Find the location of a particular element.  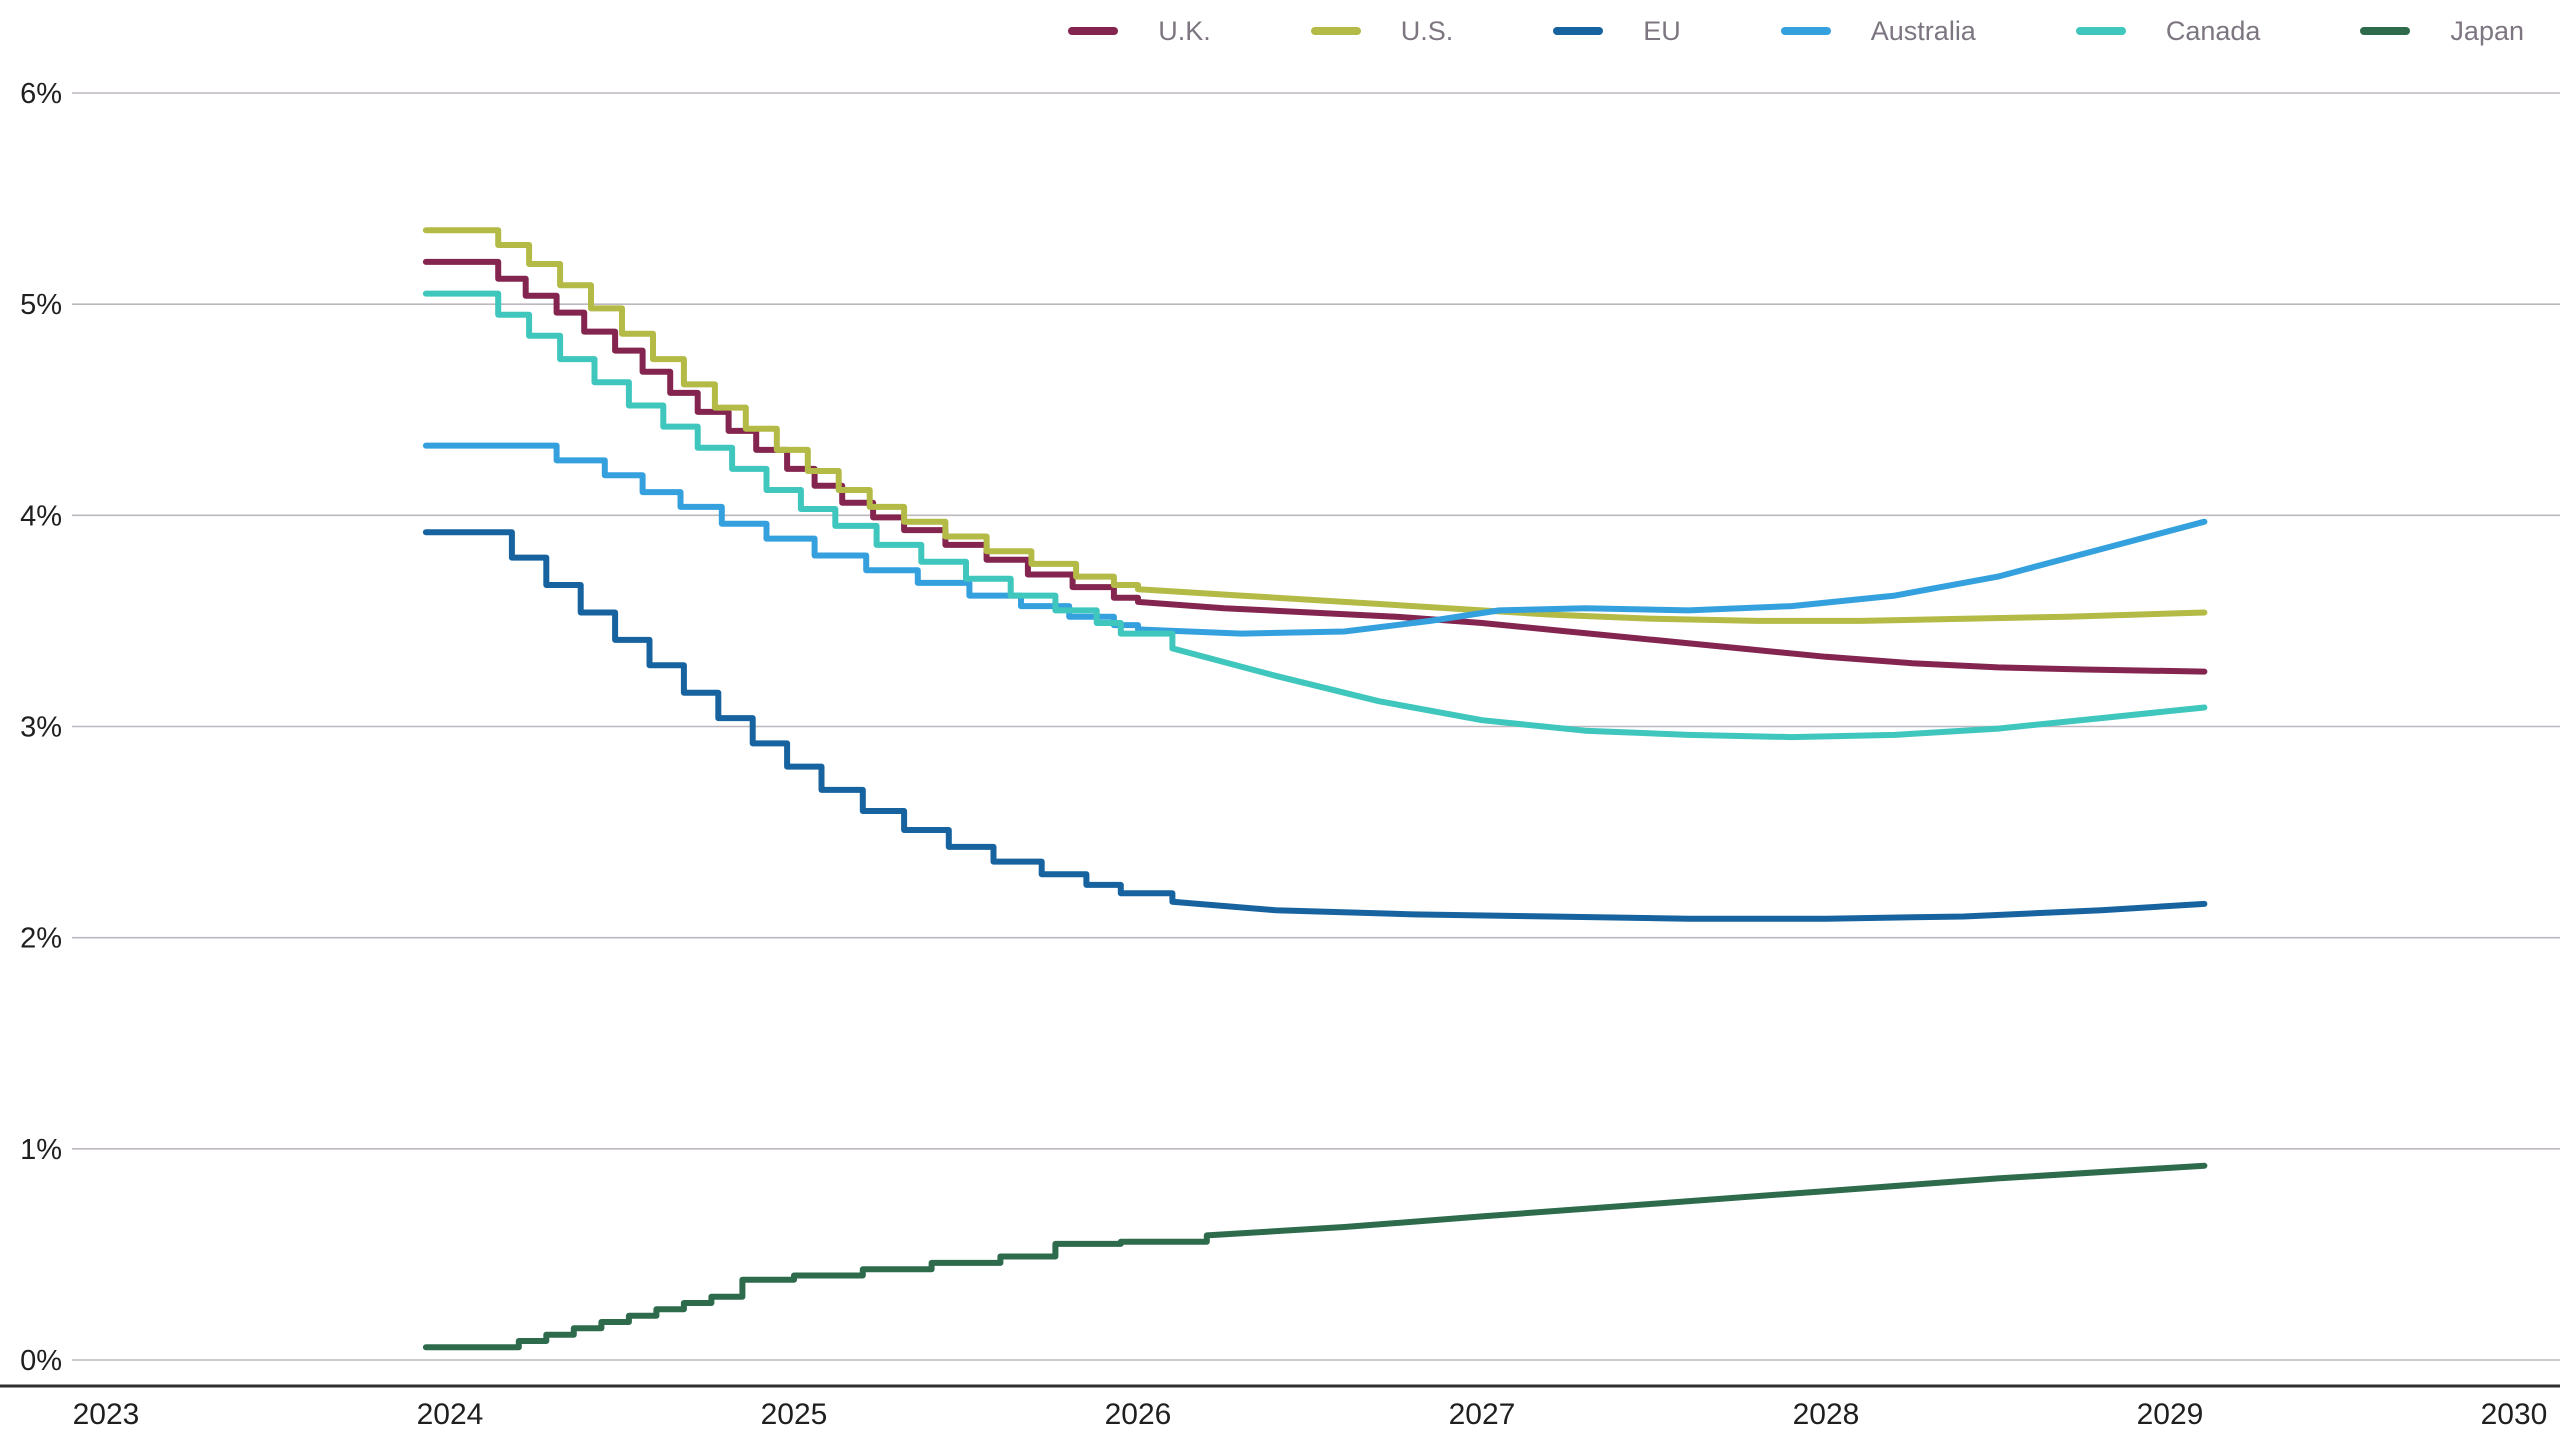

legend-item-canada: Canada is located at coordinates (2168, 30).